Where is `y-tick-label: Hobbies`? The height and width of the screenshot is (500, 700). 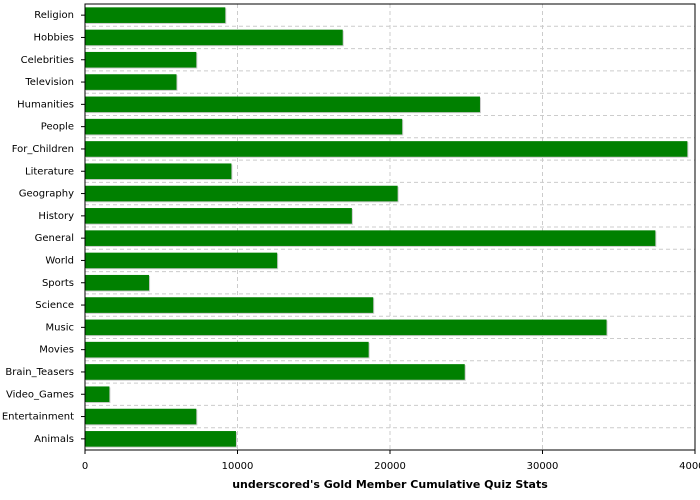 y-tick-label: Hobbies is located at coordinates (54, 37).